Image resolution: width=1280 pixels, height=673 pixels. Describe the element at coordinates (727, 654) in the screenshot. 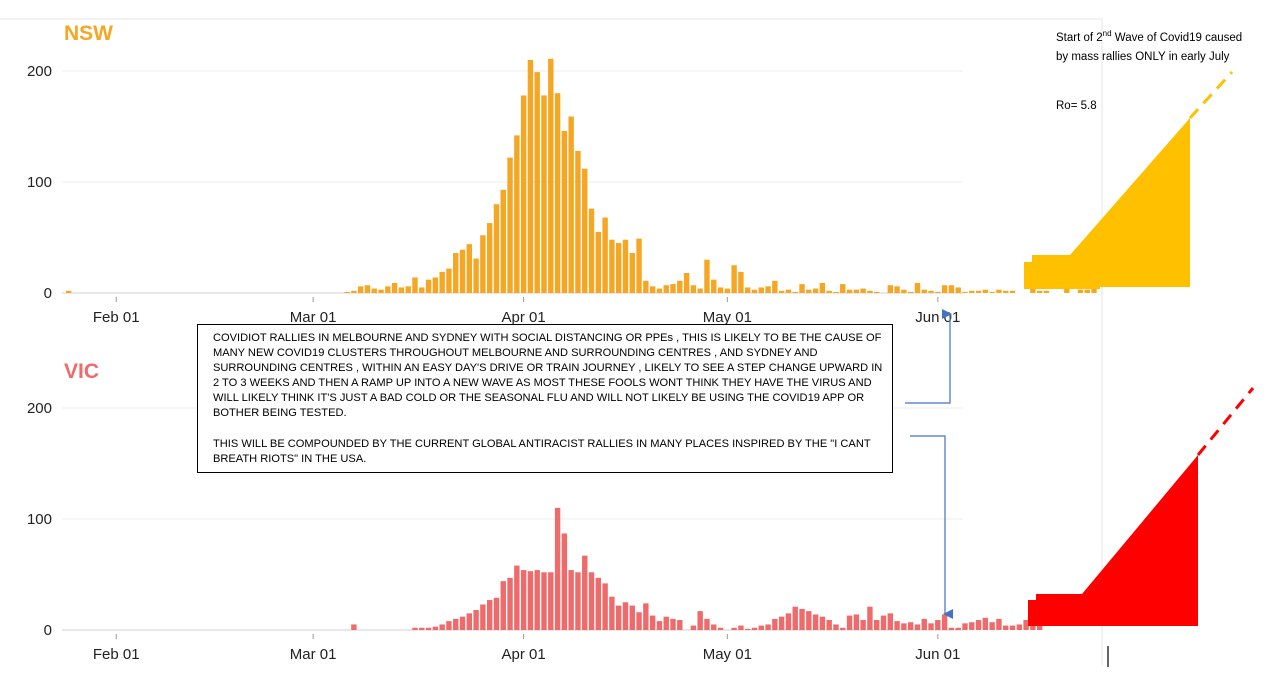

I see `x-tick-label: May 01` at that location.